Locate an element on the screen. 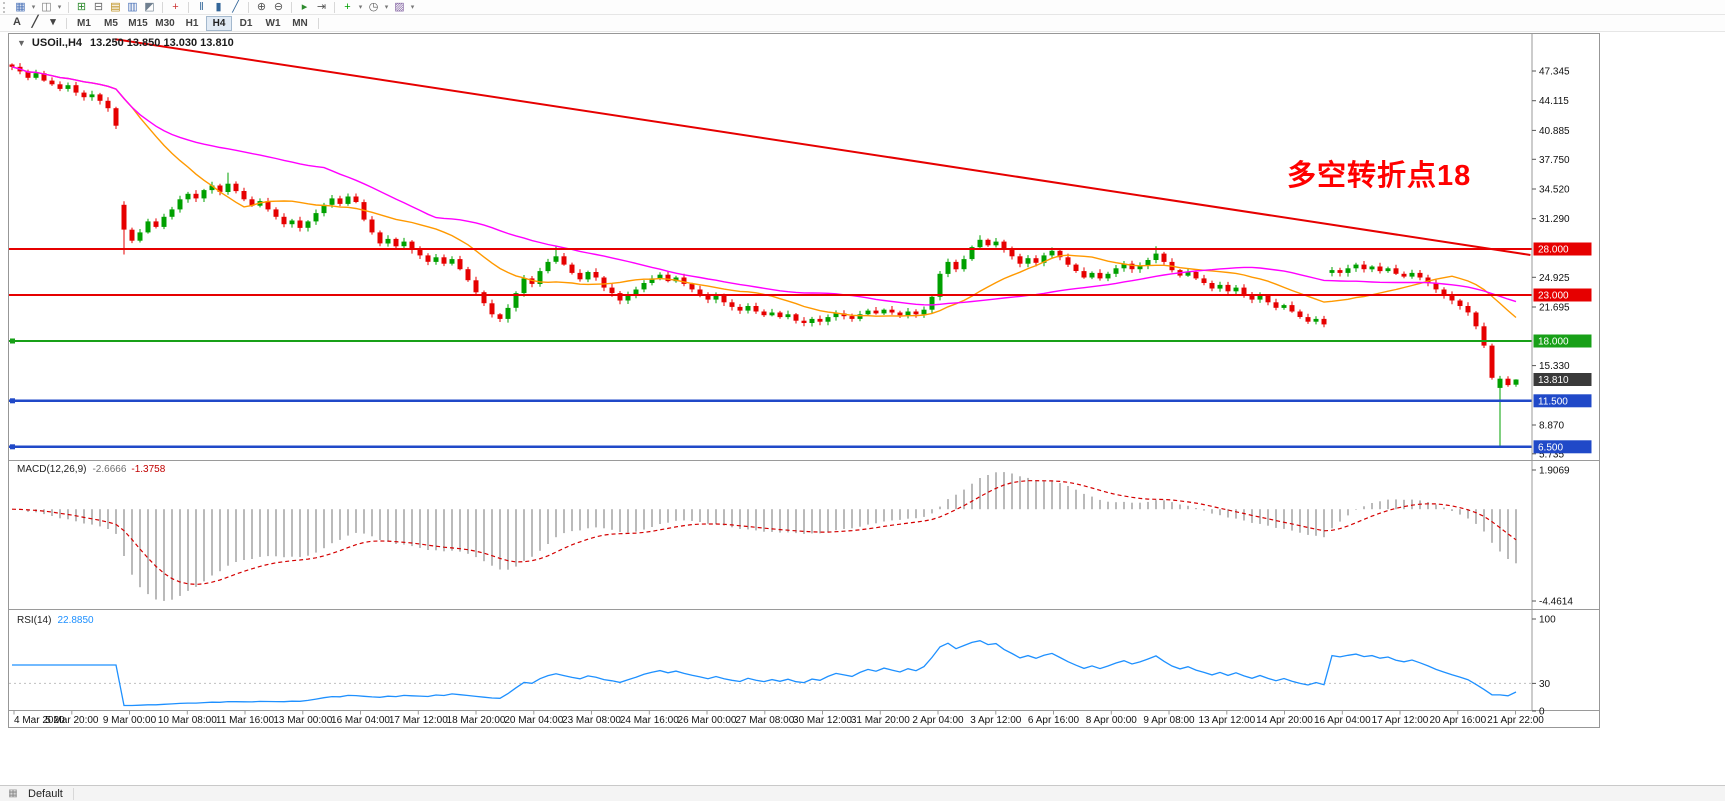 This screenshot has width=1725, height=801. svg-text: 13 Mar 00:00 is located at coordinates (302, 720).